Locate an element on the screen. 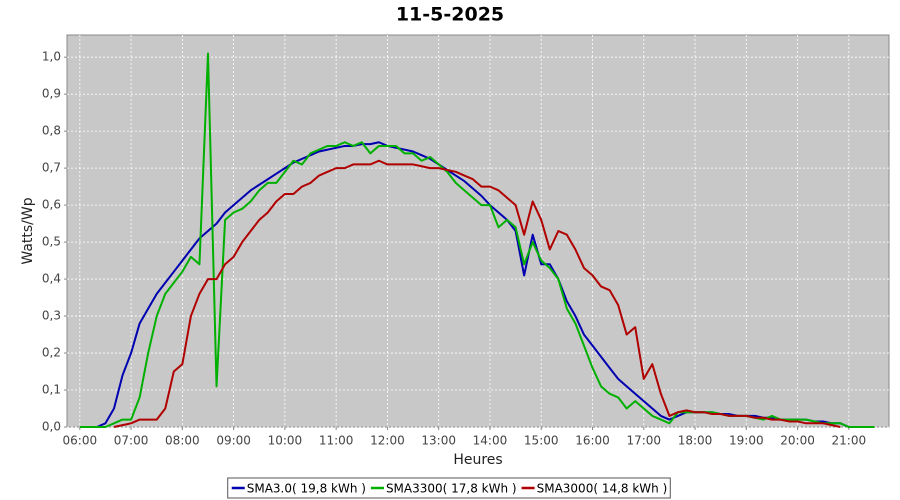 The image size is (900, 500). x-tick-label: 15:00 is located at coordinates (541, 441).